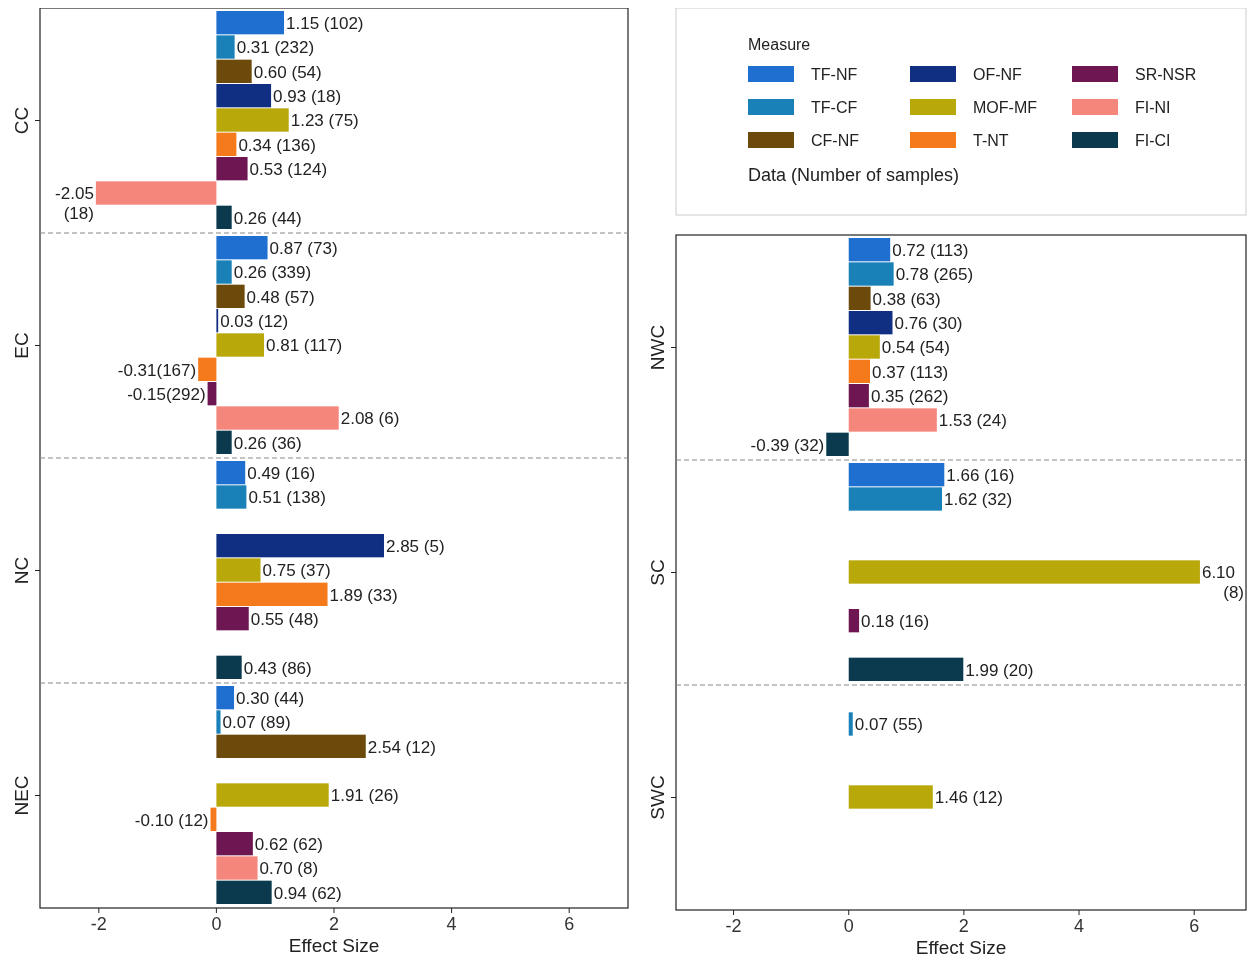 Image resolution: width=1260 pixels, height=965 pixels. Describe the element at coordinates (74, 203) in the screenshot. I see `data-label: -2.05 (18)` at that location.